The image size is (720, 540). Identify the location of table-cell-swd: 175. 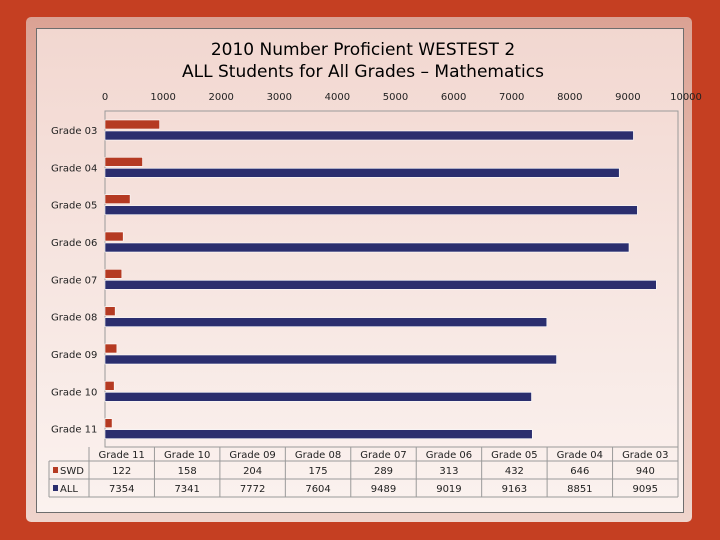
(318, 471).